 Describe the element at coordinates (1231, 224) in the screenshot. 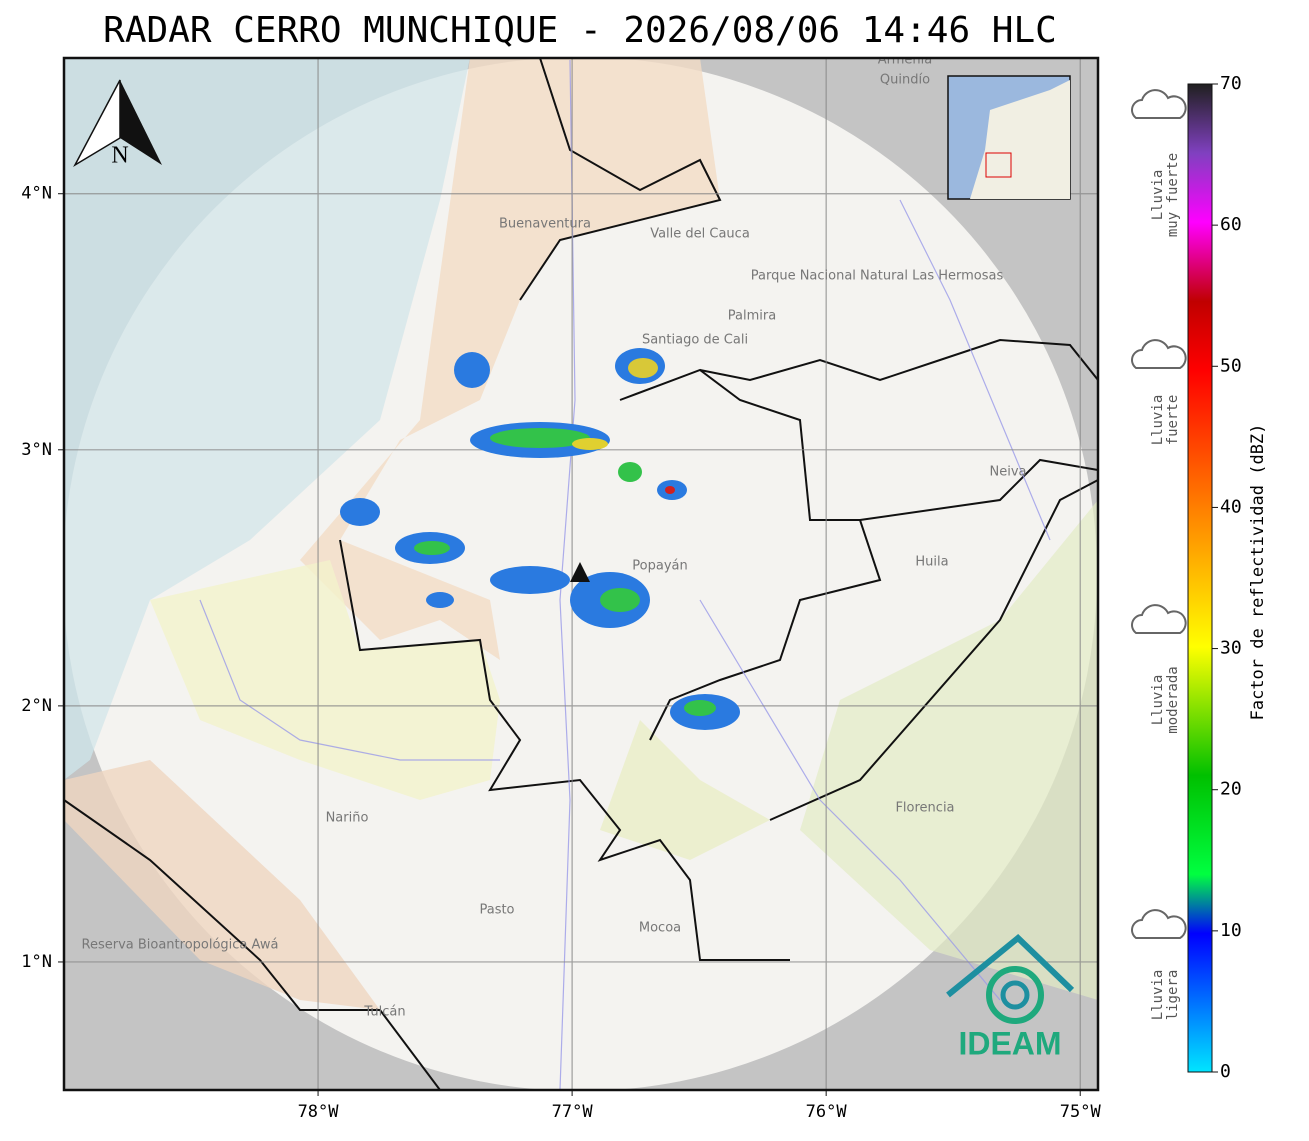

I see `colorbar-tick-label: 60` at that location.